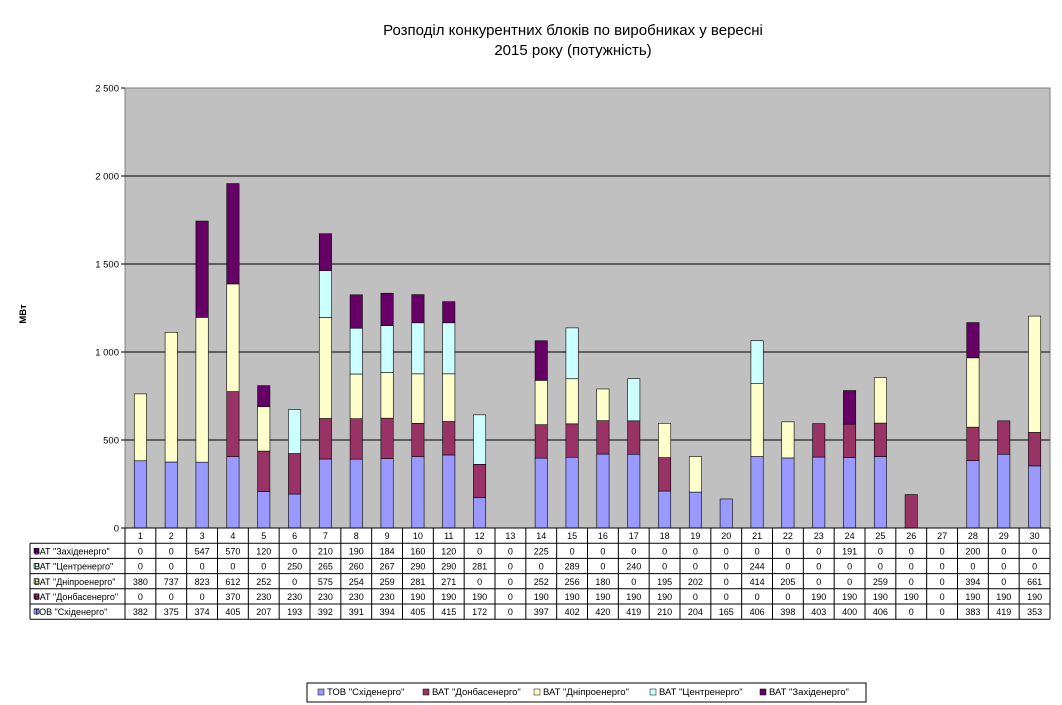 The width and height of the screenshot is (1062, 705). What do you see at coordinates (1034, 612) in the screenshot?
I see `data-label: 353` at bounding box center [1034, 612].